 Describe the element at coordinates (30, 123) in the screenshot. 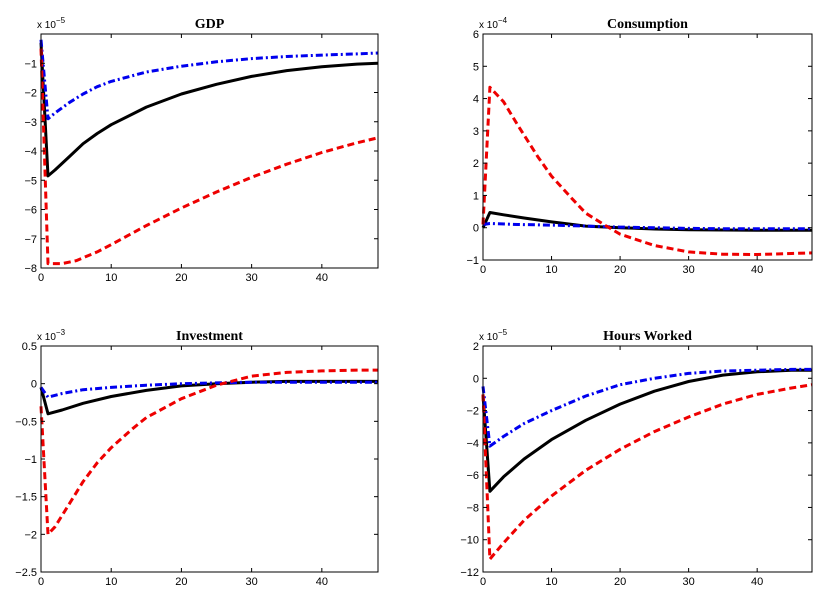

I see `y-tick-label: −3` at that location.